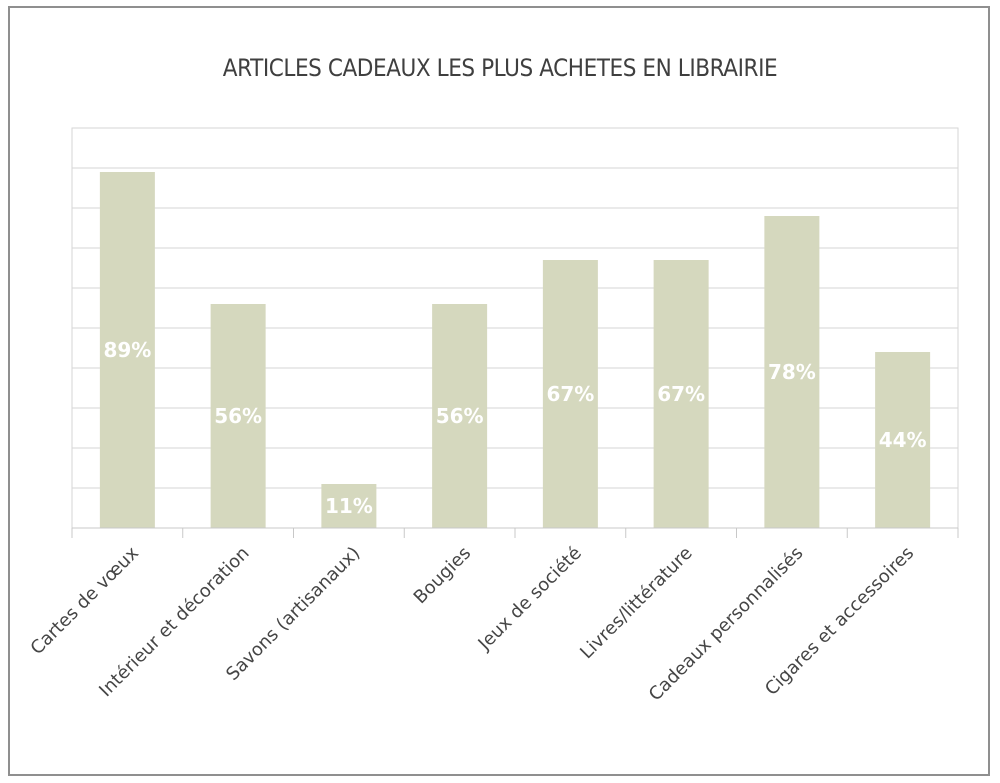 The width and height of the screenshot is (1000, 783). I want to click on x-tick-label: Bougies, so click(443, 576).